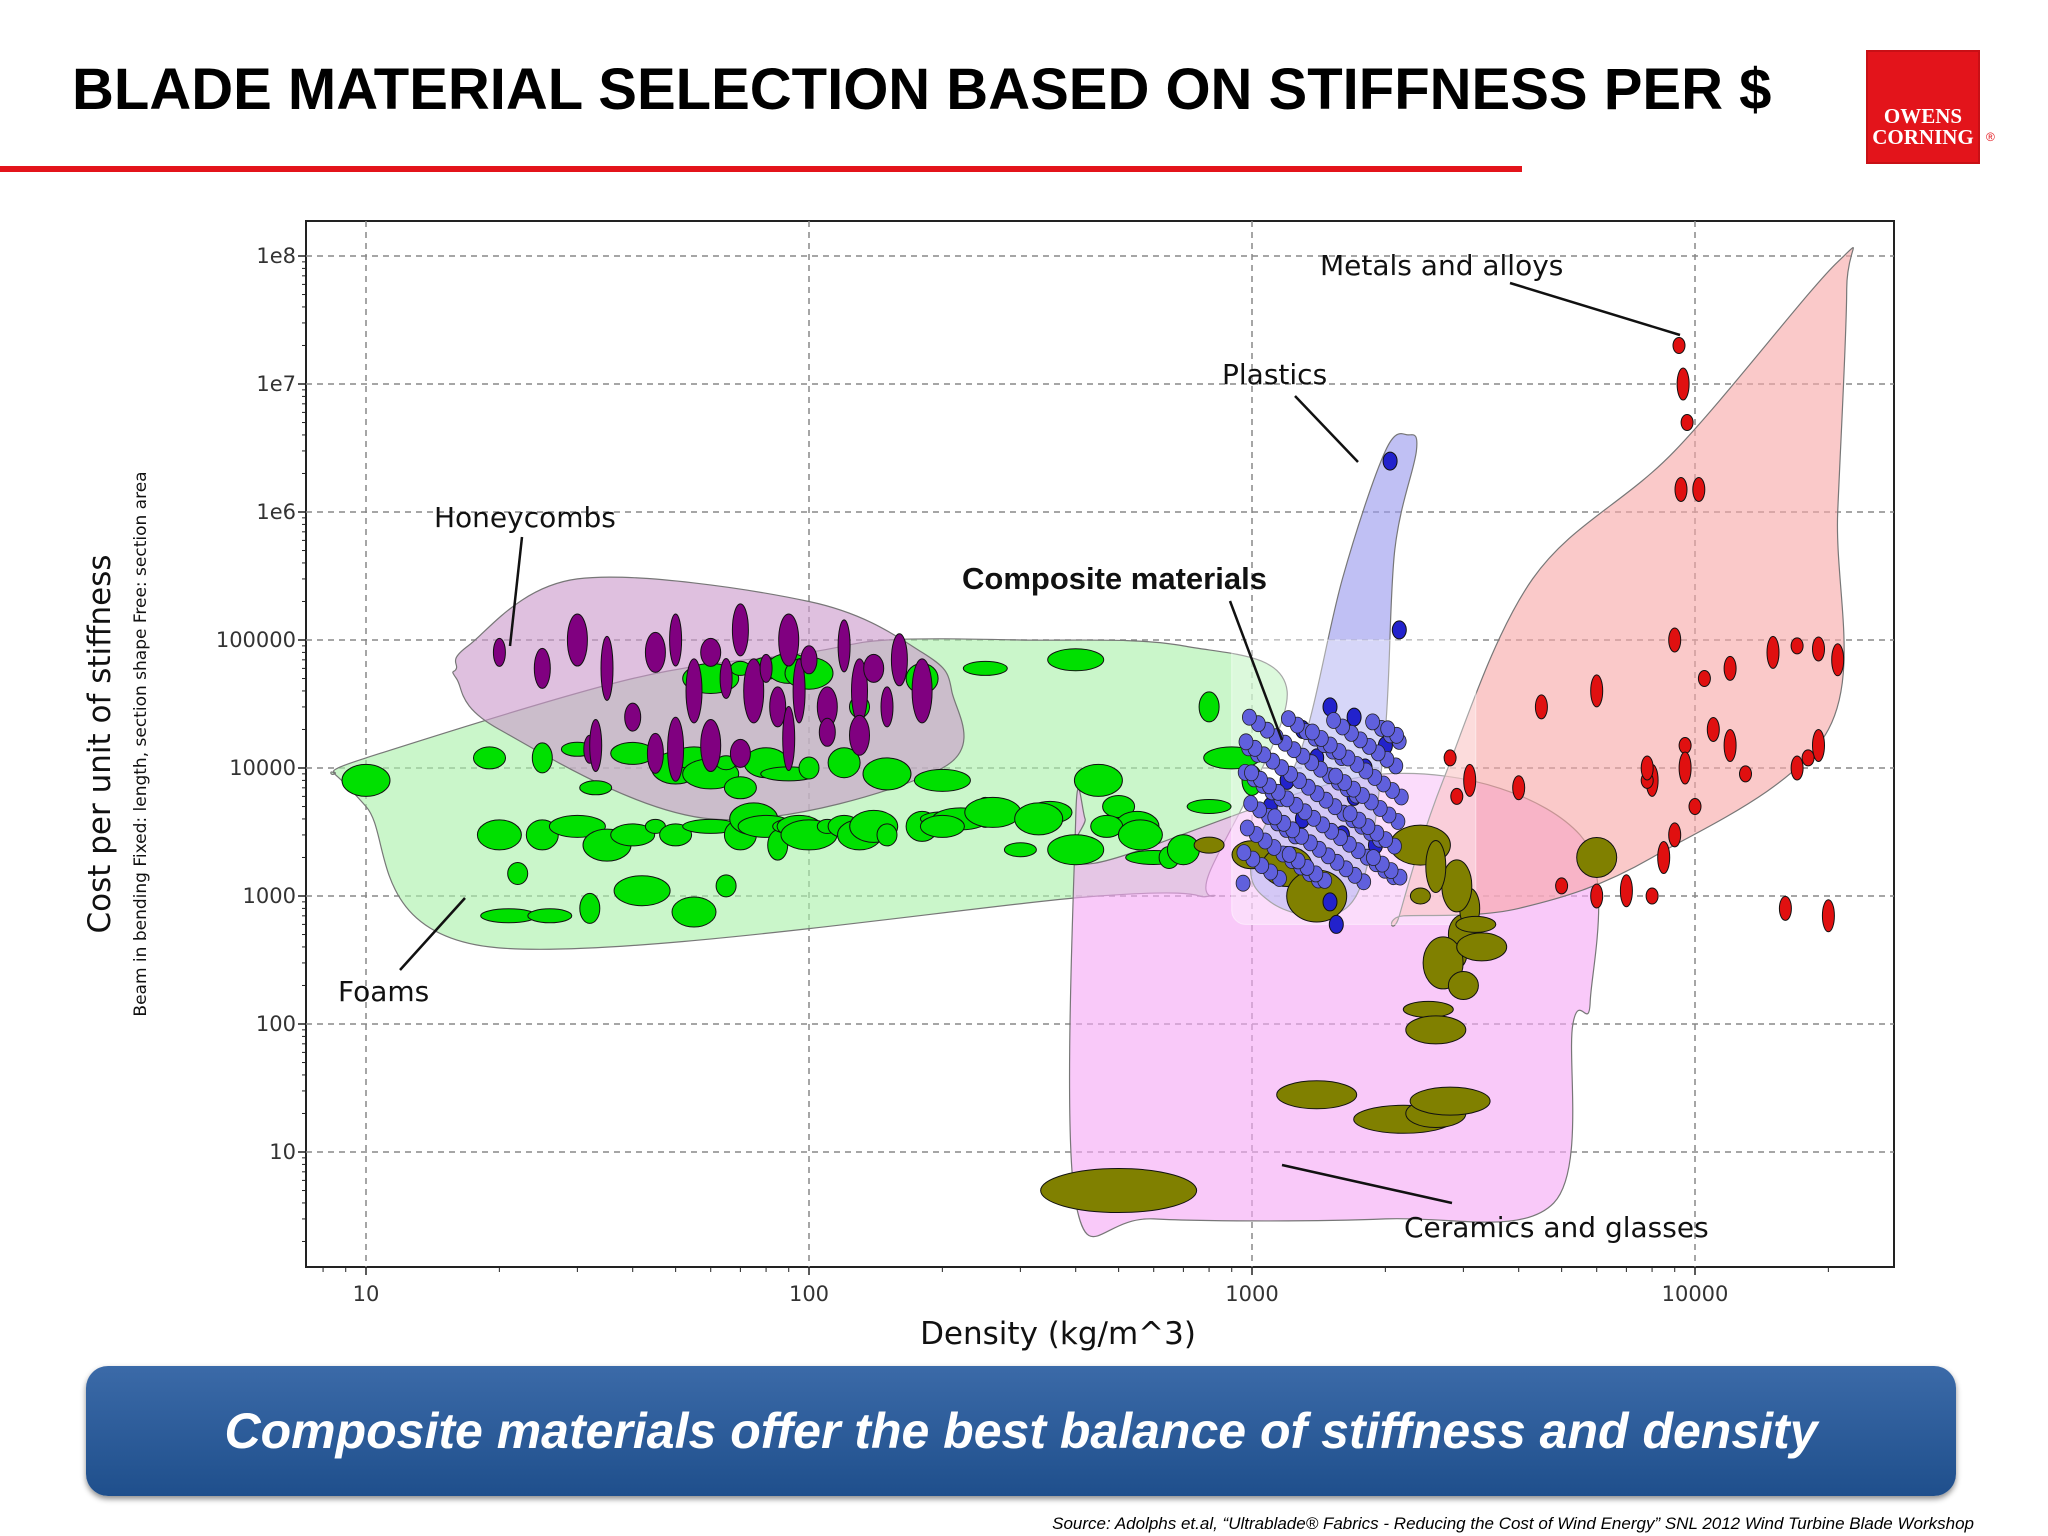  What do you see at coordinates (761, 169) in the screenshot?
I see `title-underline` at bounding box center [761, 169].